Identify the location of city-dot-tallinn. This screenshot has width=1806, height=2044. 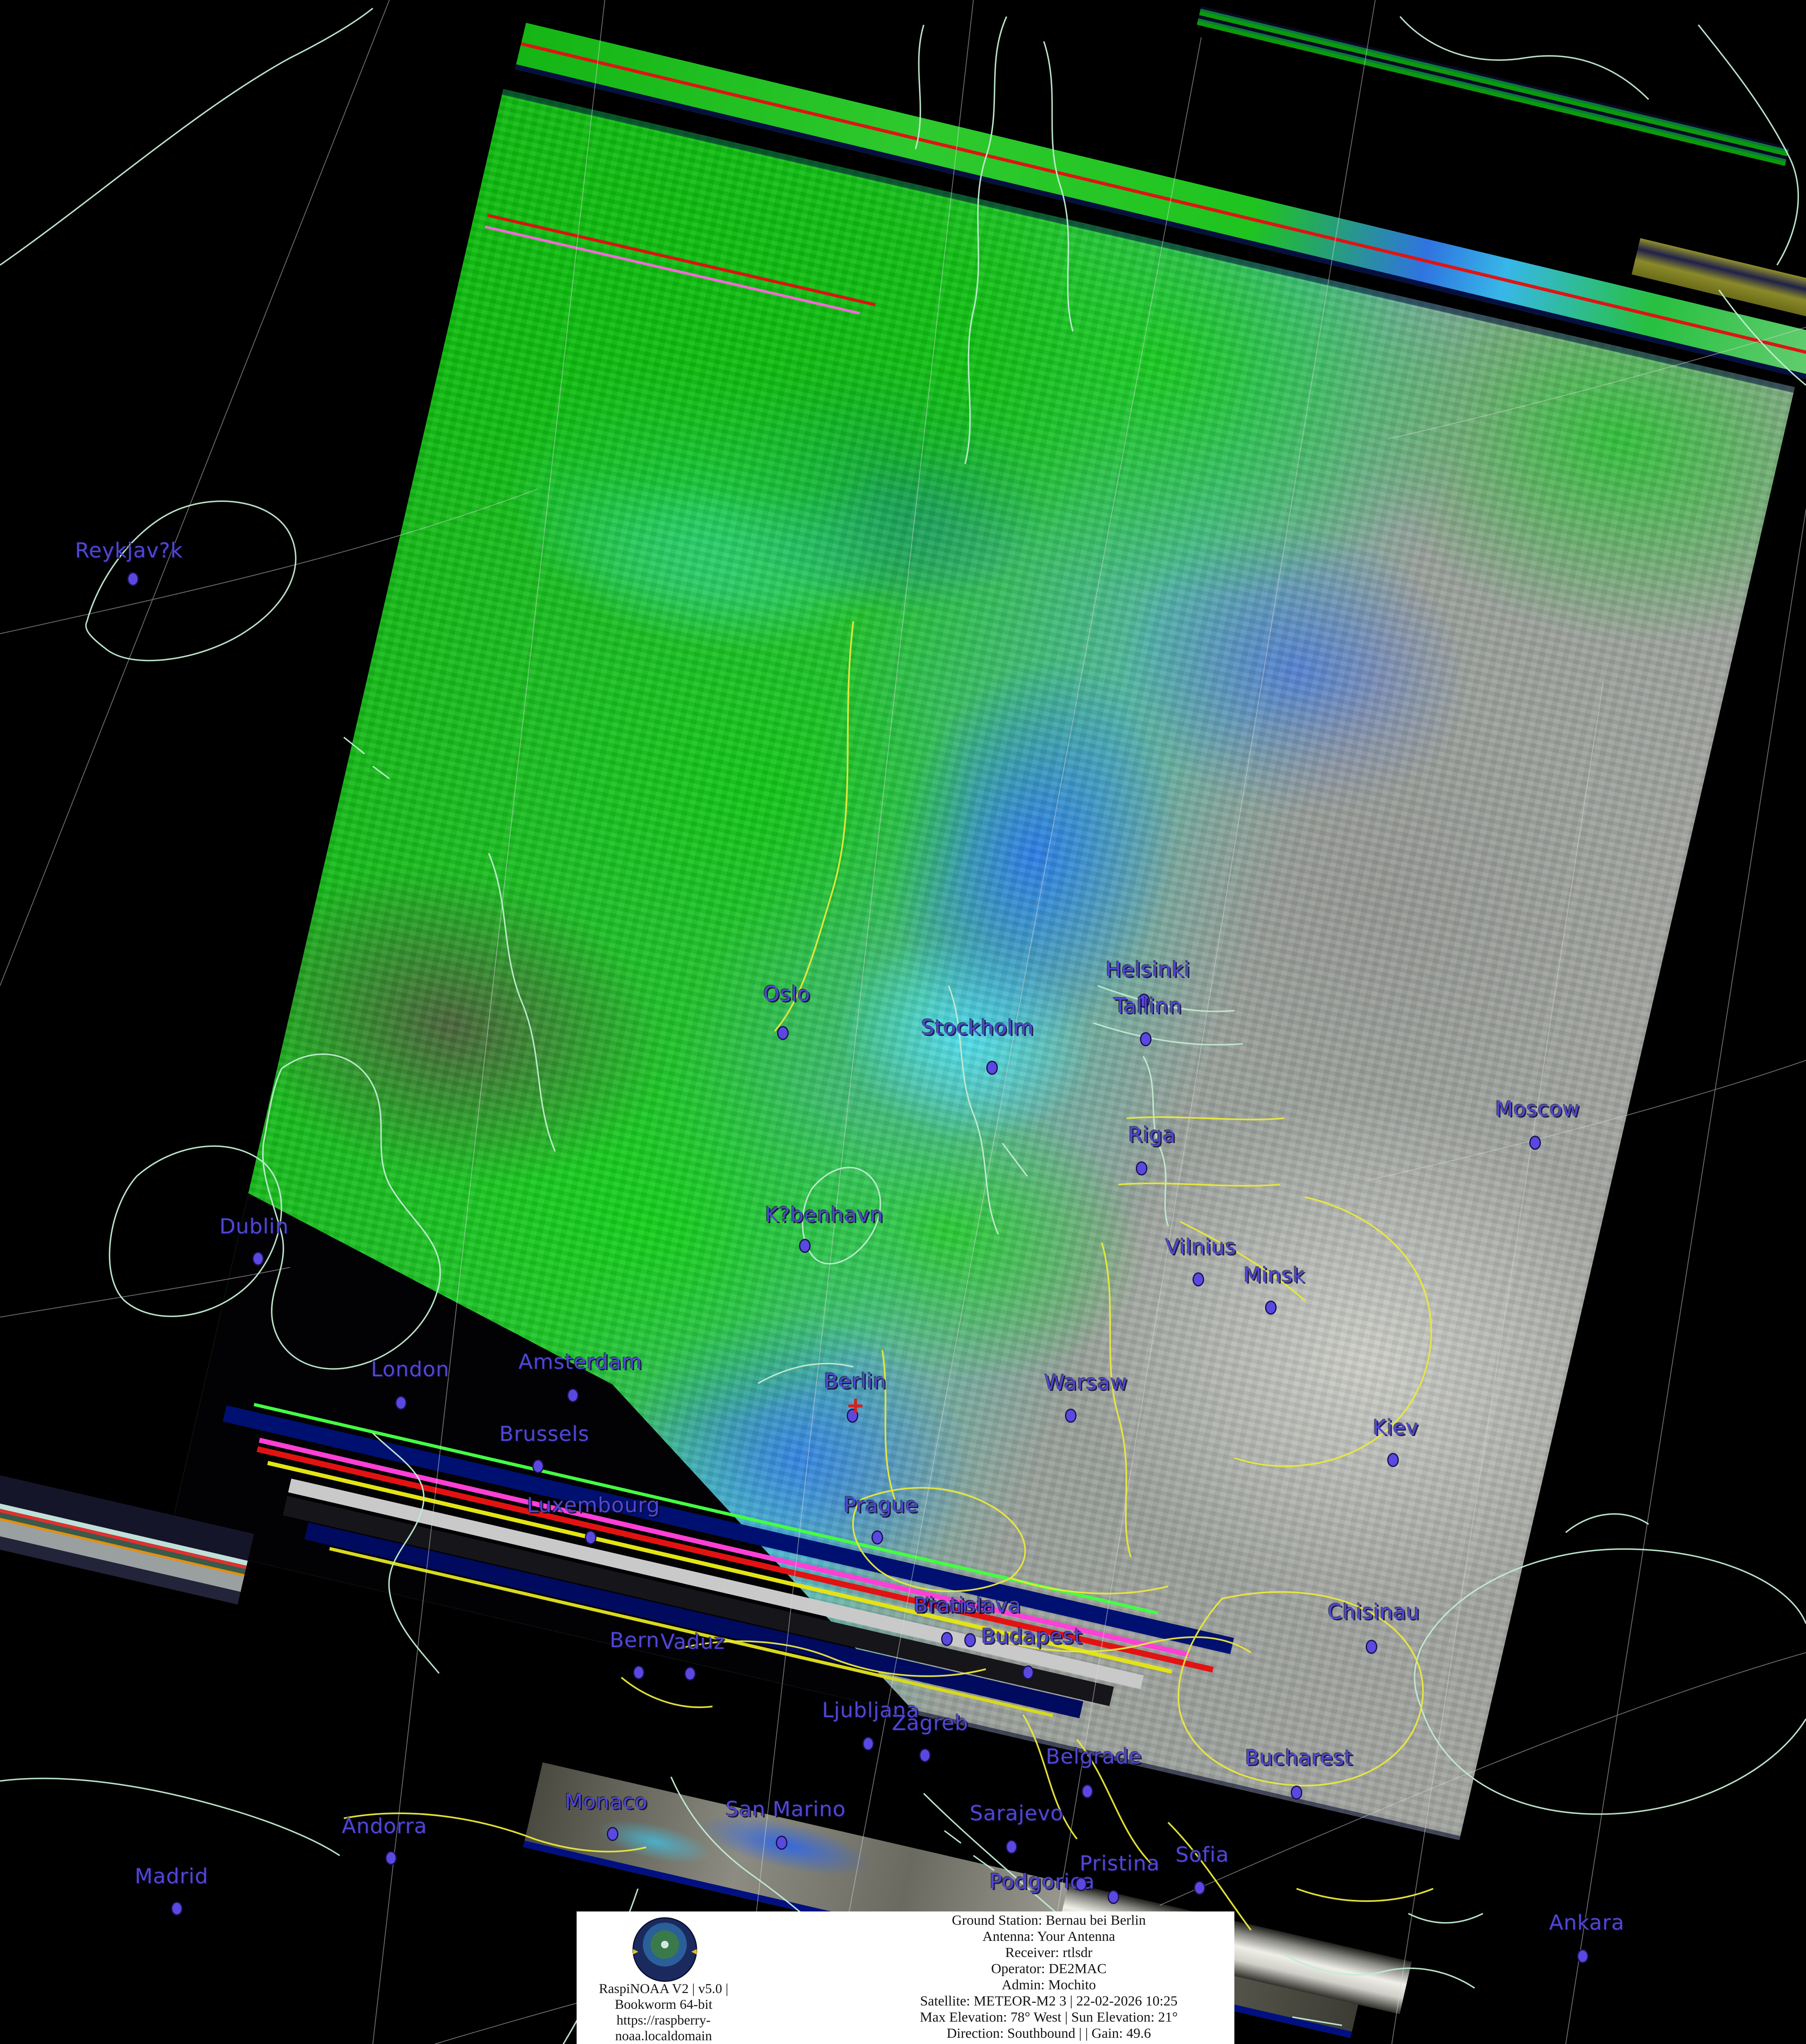
(1146, 1040).